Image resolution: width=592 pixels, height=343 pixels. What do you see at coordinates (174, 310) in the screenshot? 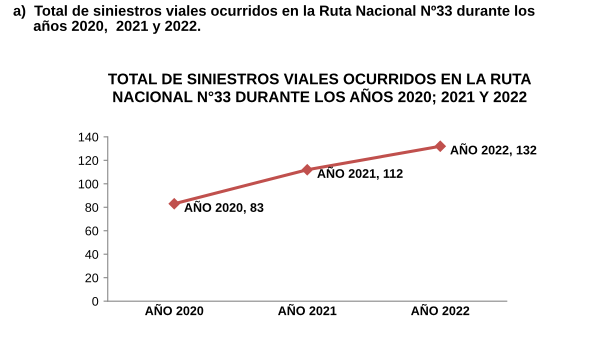
I see `x-tick-label: AÑO 2020` at bounding box center [174, 310].